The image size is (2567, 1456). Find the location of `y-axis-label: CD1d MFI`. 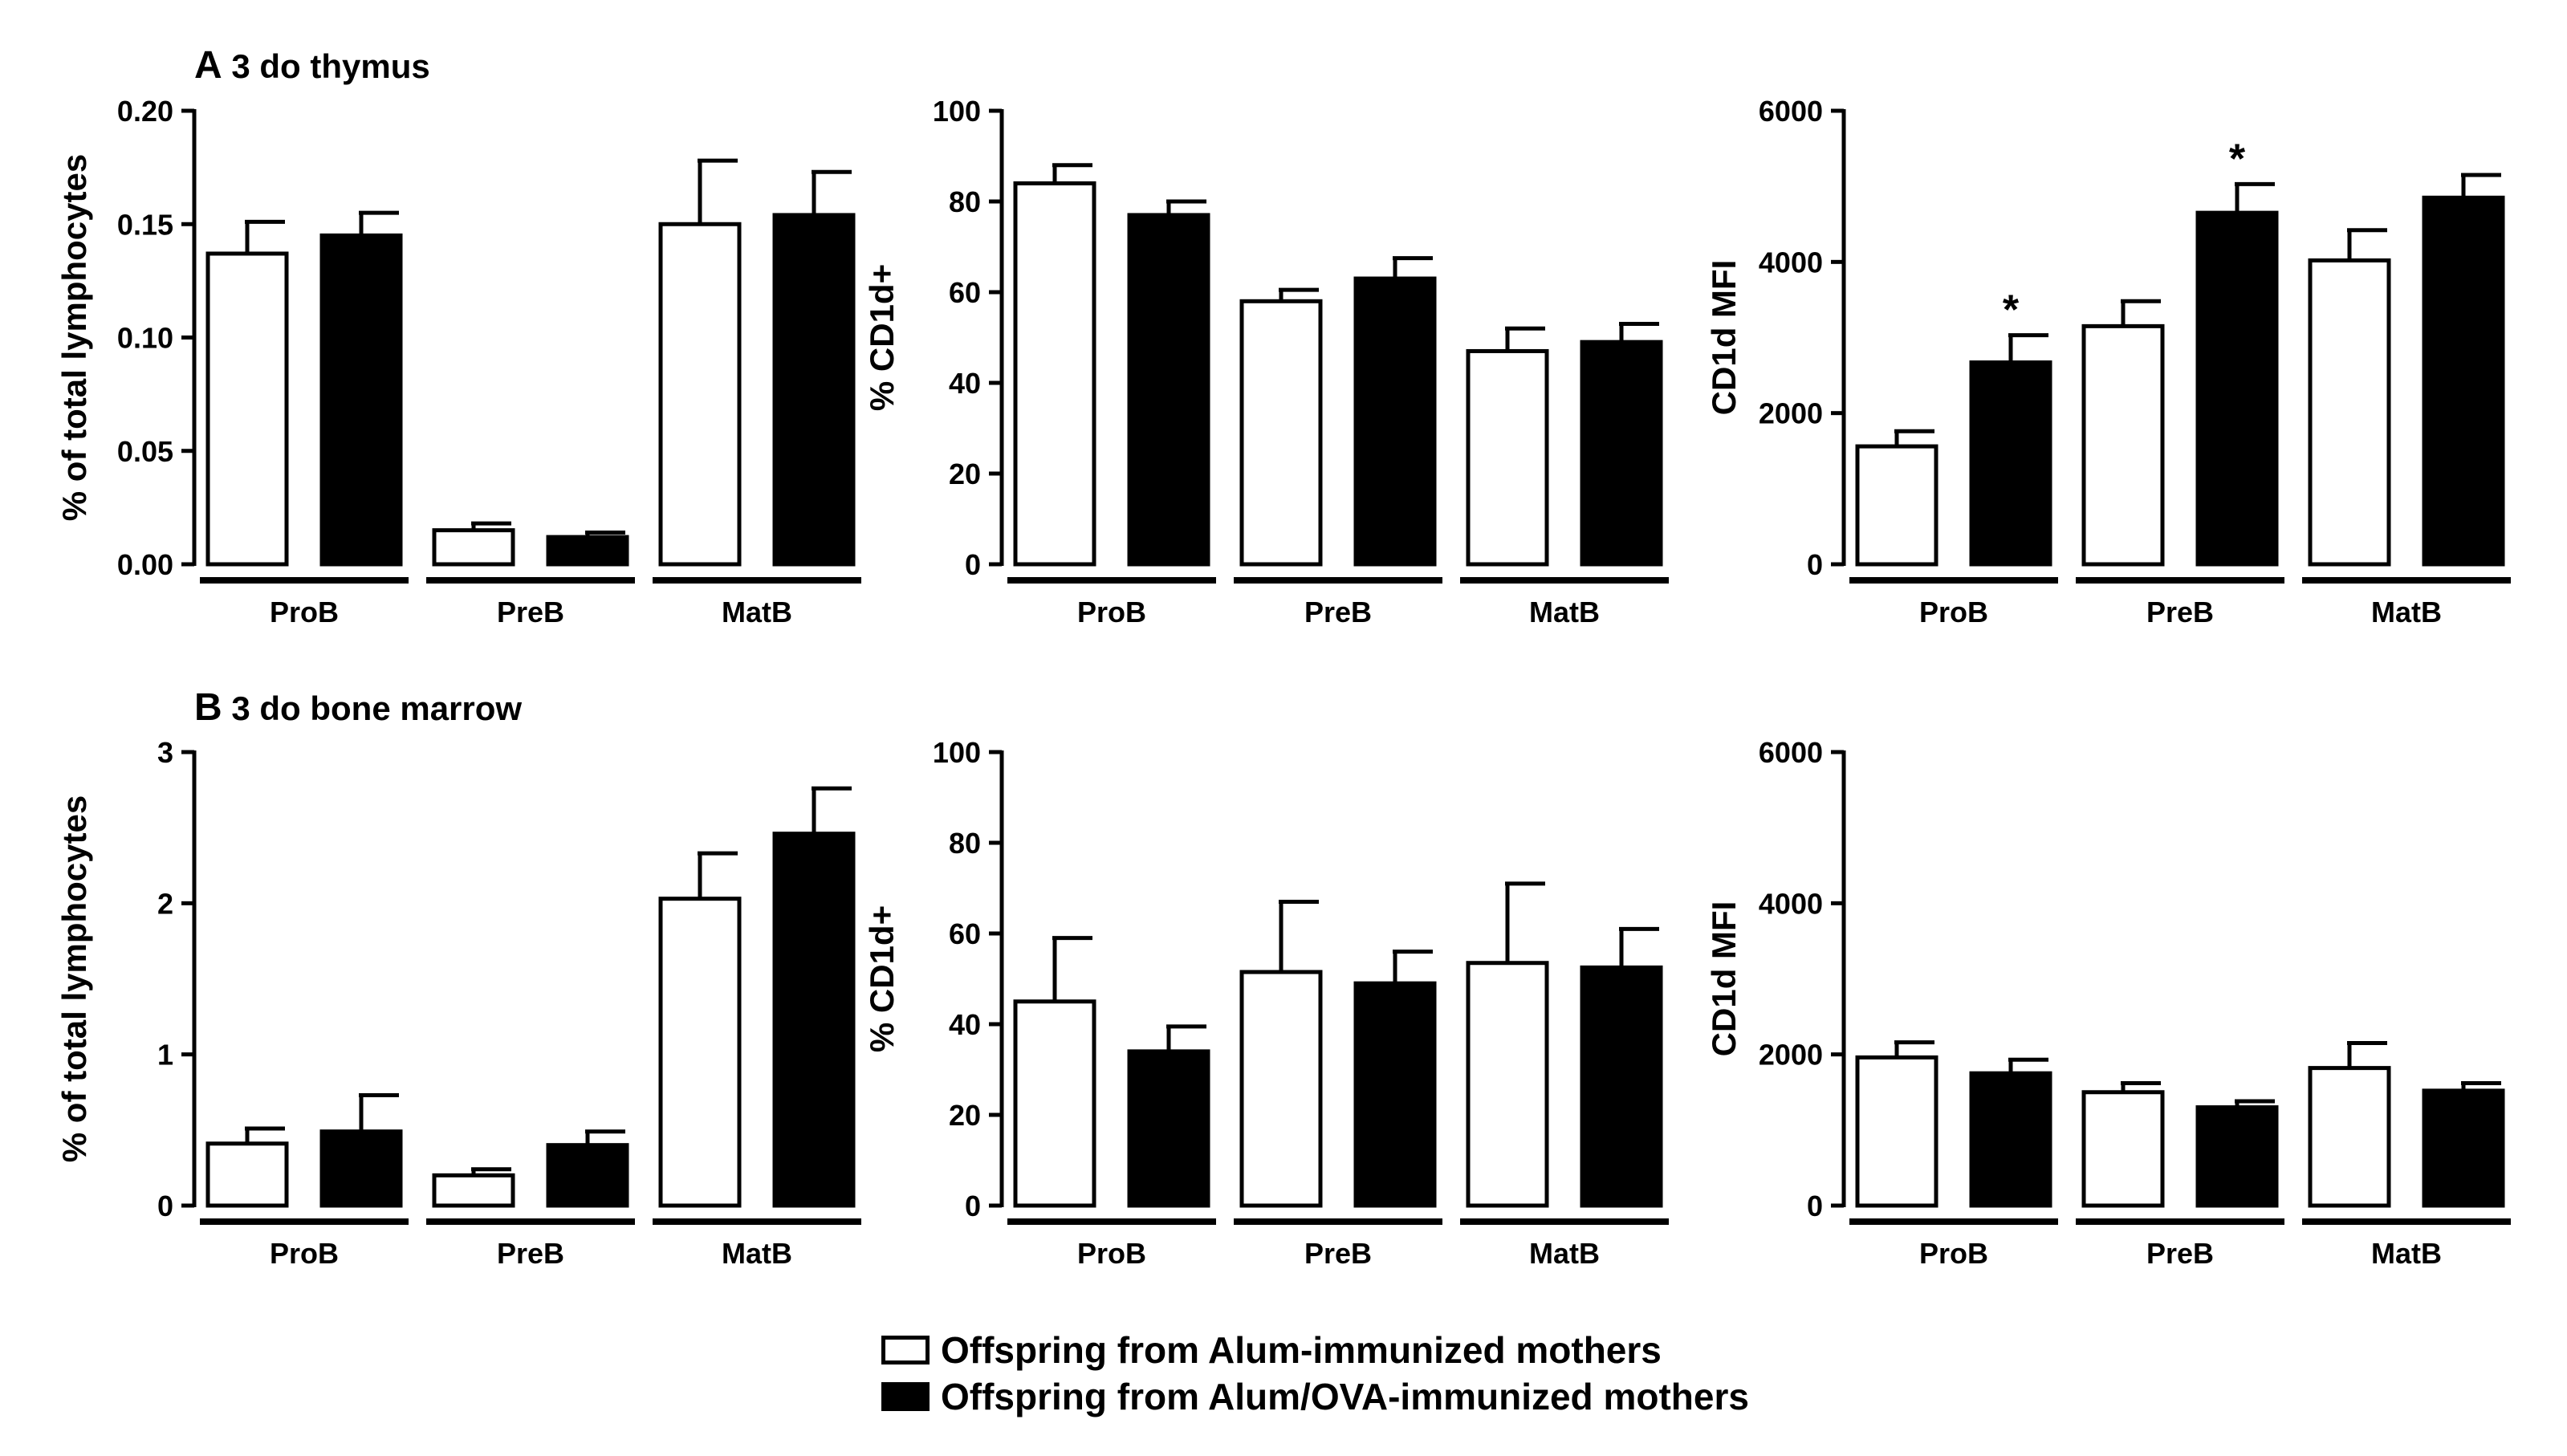

y-axis-label: CD1d MFI is located at coordinates (1724, 338).